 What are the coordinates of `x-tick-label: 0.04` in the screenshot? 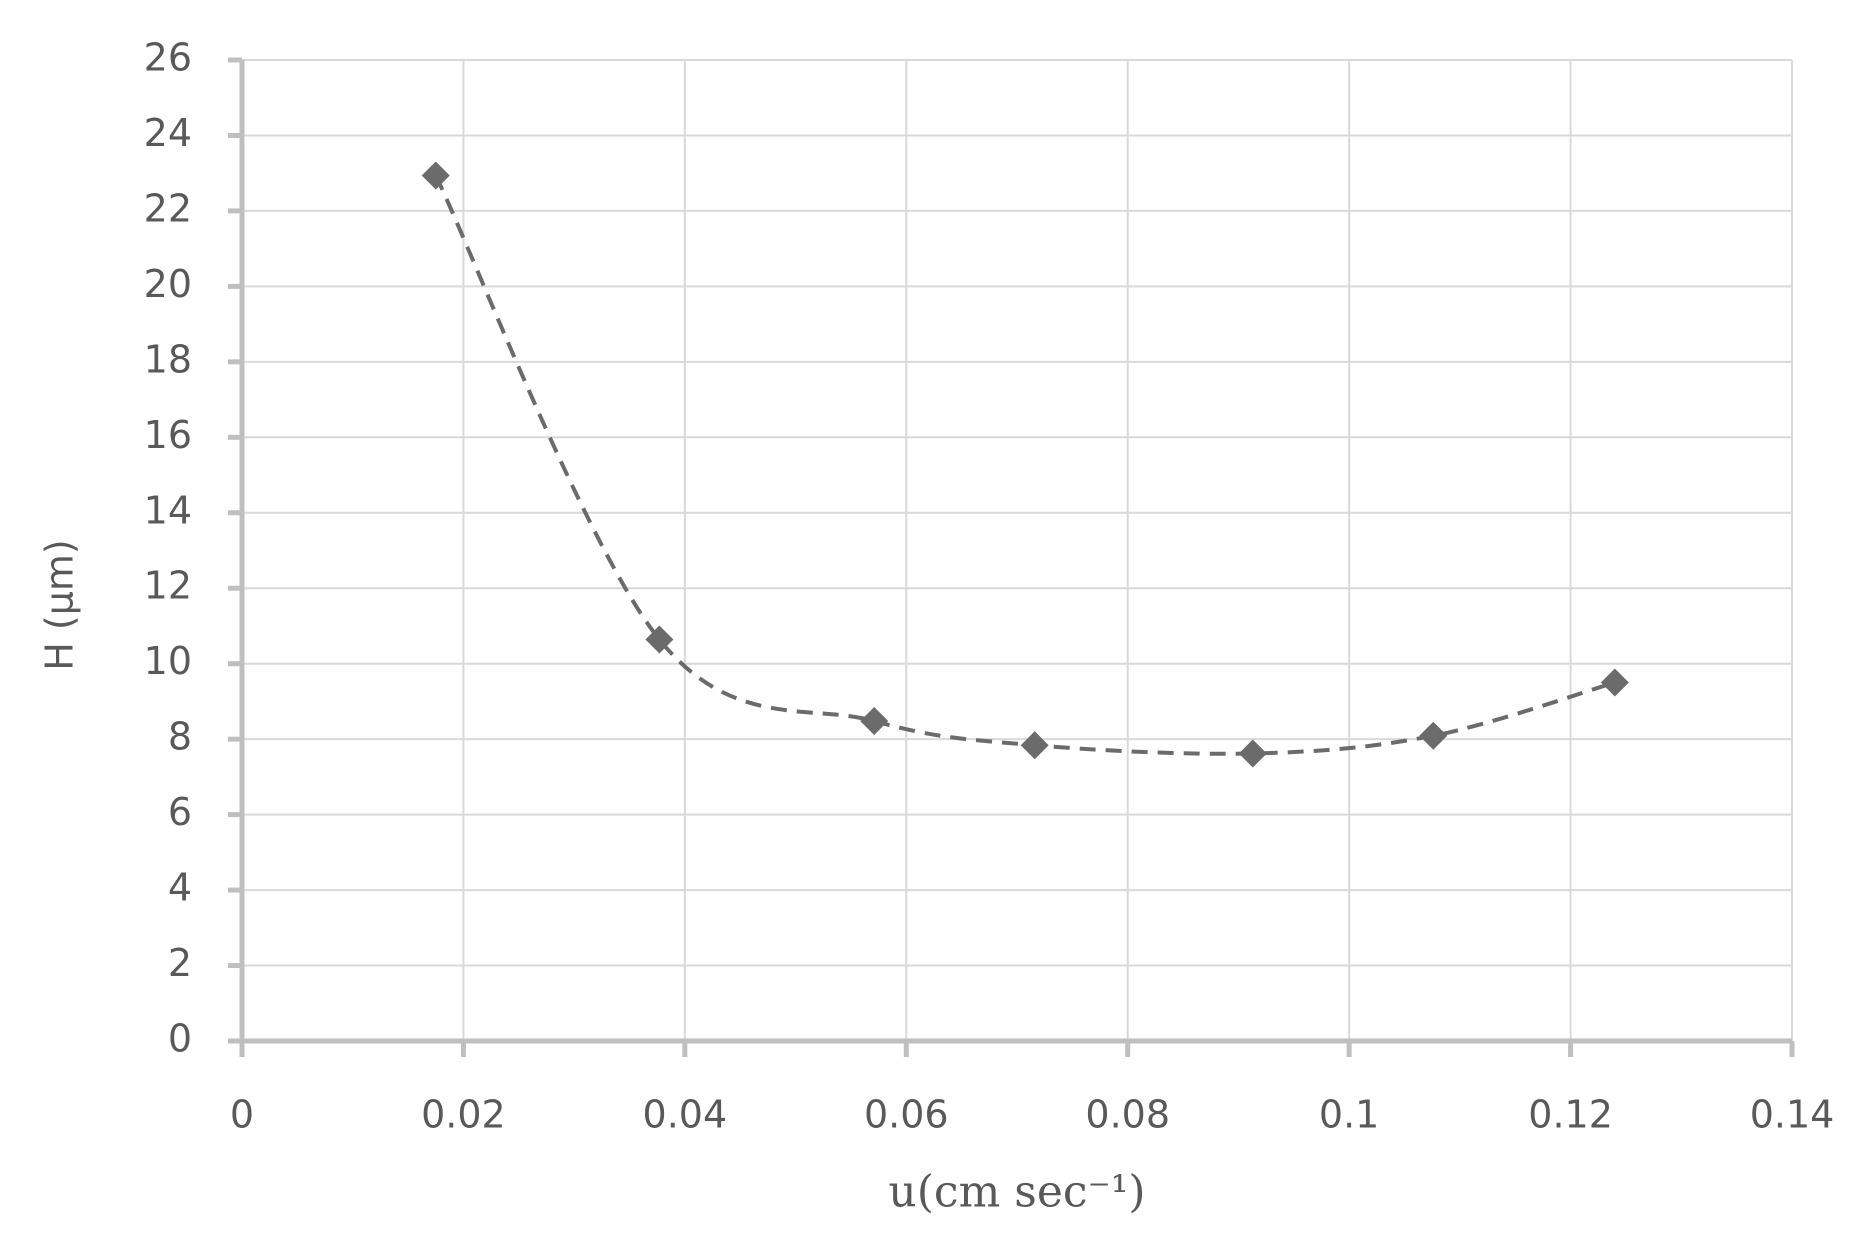 It's located at (685, 1115).